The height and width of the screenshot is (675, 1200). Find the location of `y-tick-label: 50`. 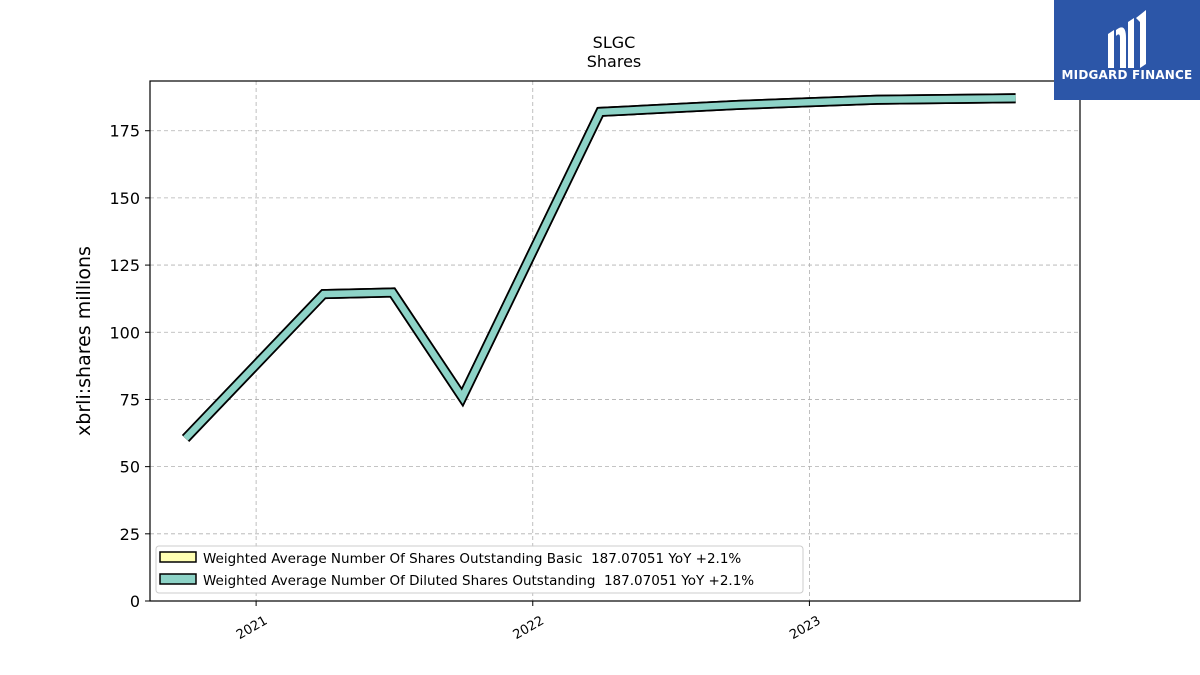

y-tick-label: 50 is located at coordinates (130, 467).